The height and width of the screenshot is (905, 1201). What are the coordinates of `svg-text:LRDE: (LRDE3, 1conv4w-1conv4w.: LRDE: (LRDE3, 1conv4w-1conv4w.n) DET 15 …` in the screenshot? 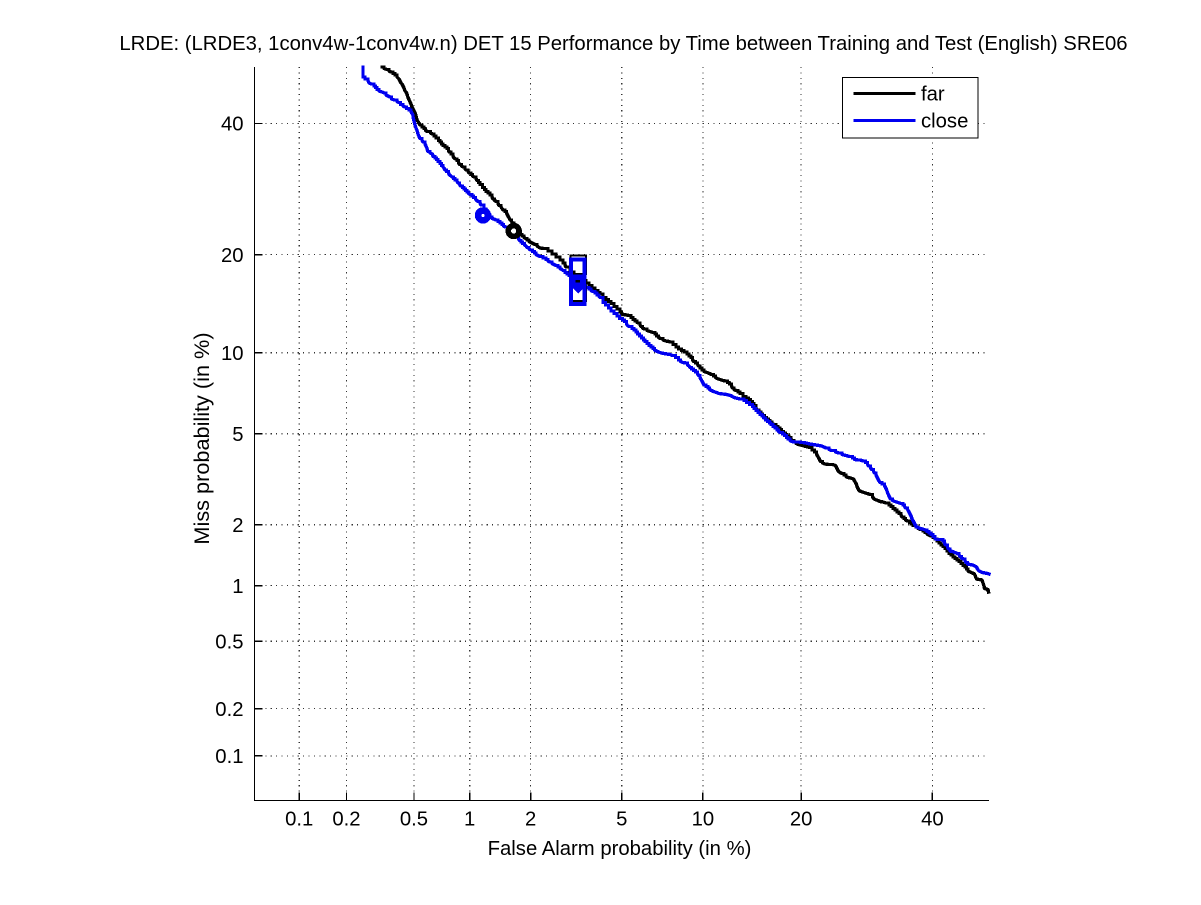 It's located at (623, 44).